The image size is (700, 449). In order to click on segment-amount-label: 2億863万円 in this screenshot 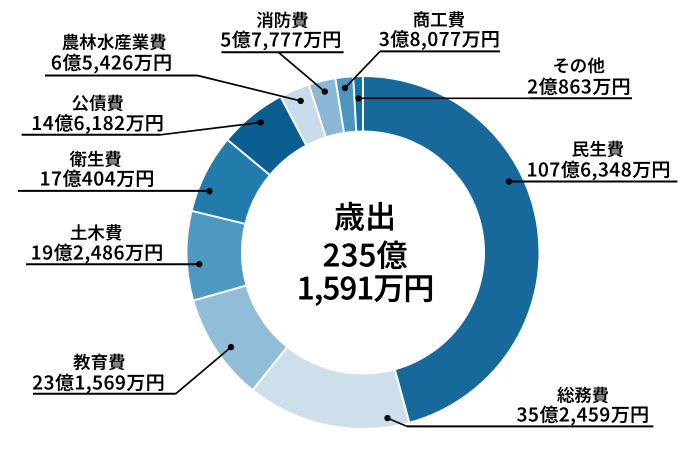, I will do `click(579, 85)`.